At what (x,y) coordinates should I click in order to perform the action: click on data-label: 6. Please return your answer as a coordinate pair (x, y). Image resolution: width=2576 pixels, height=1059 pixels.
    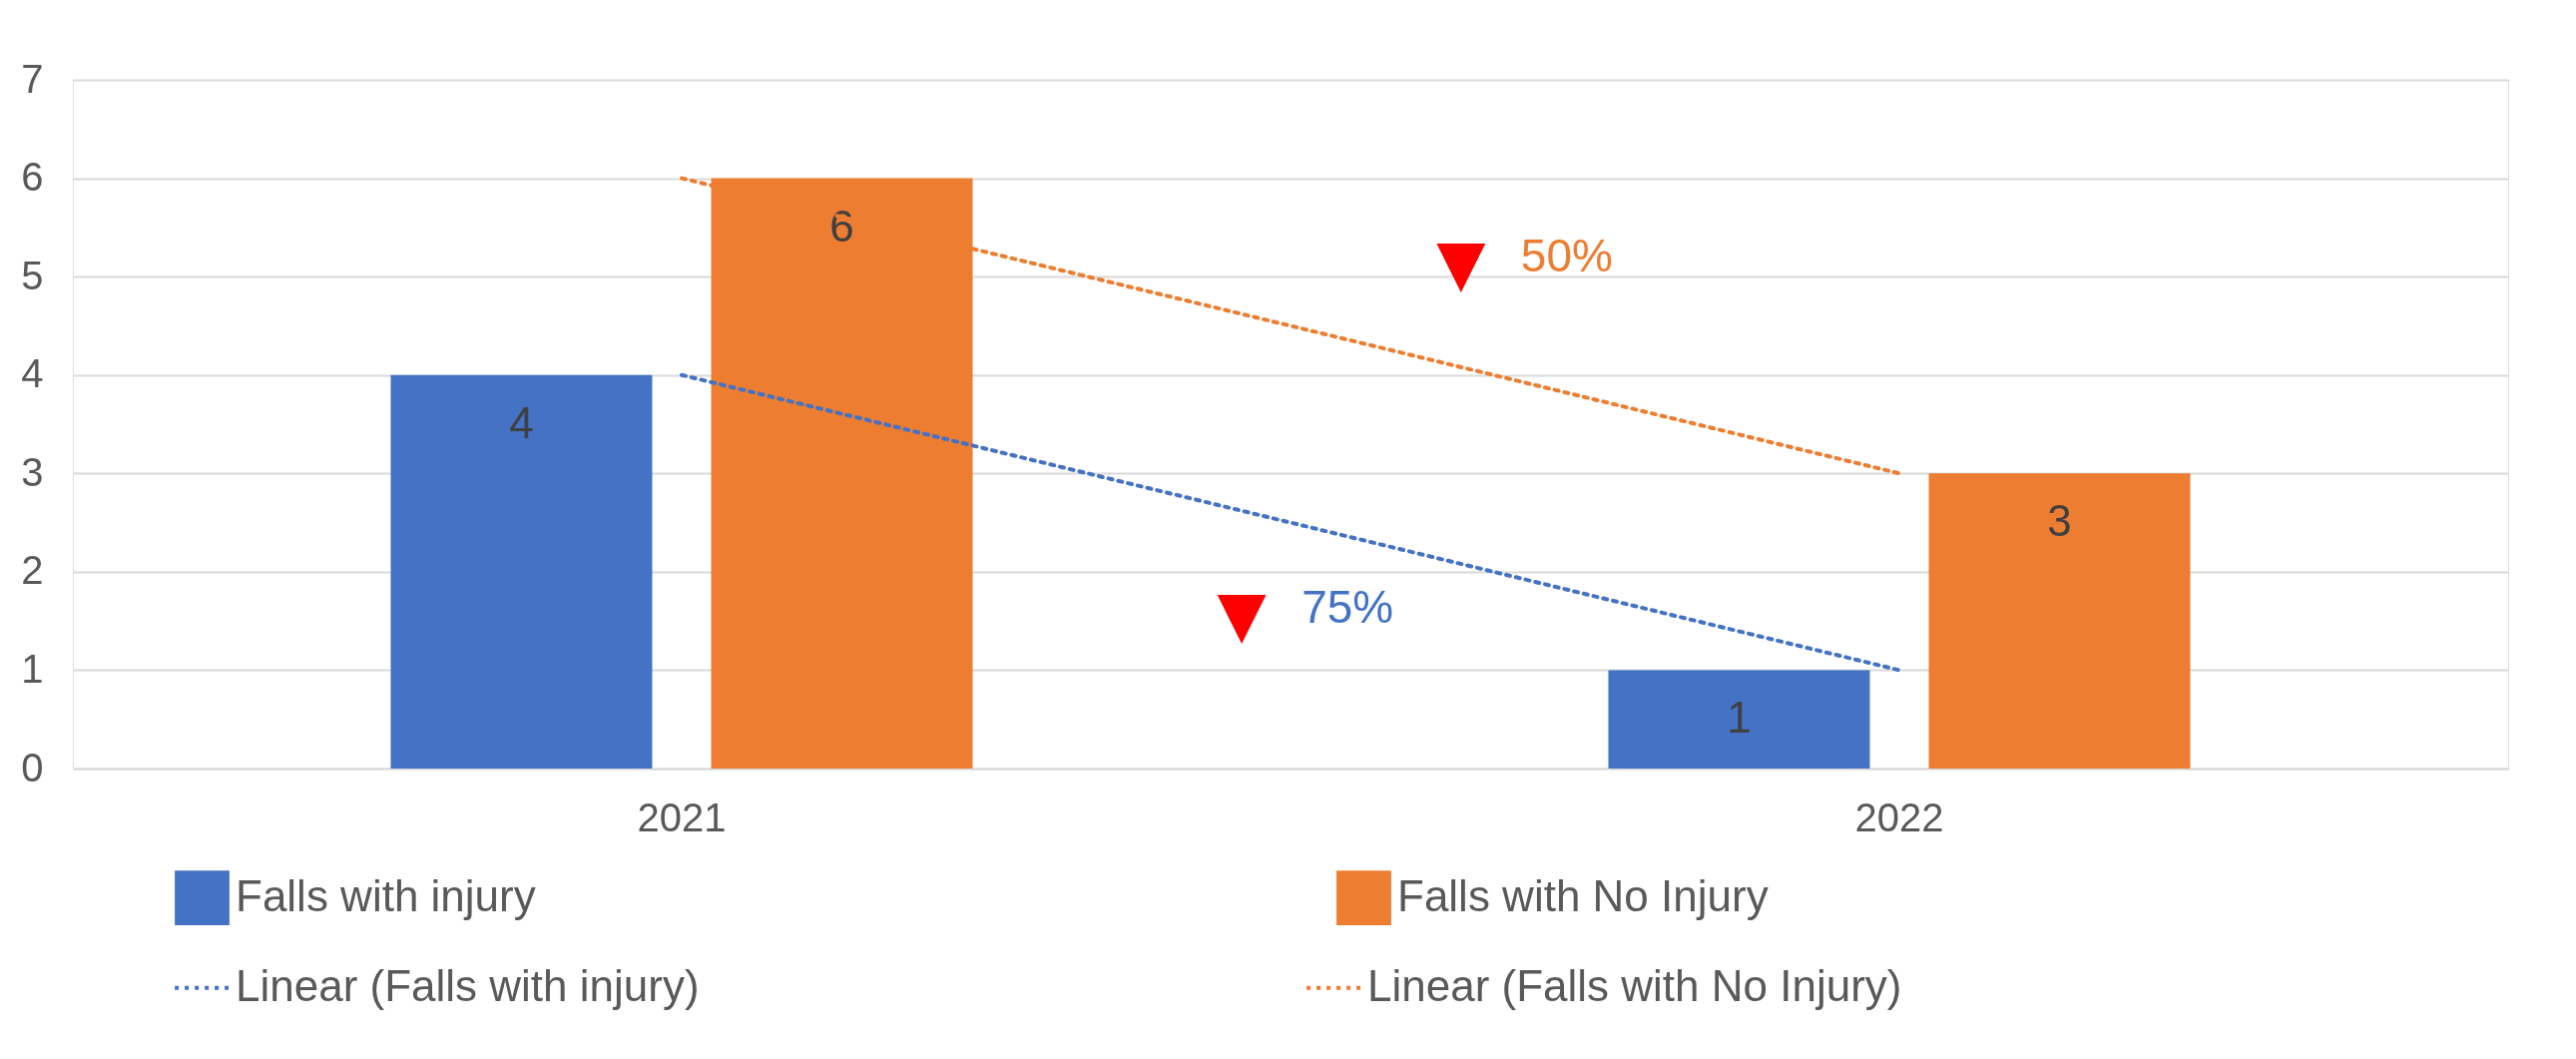
    Looking at the image, I should click on (842, 226).